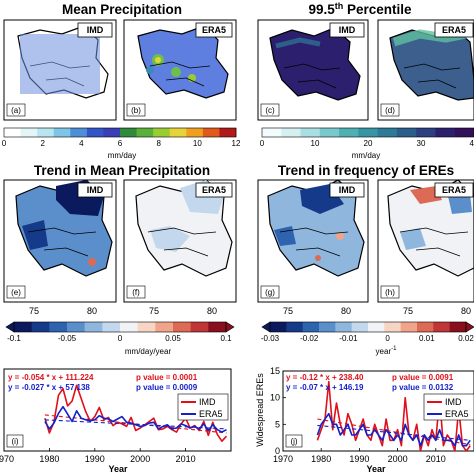 The width and height of the screenshot is (474, 474). I want to click on colorbar-tick-label: 6, so click(120, 143).